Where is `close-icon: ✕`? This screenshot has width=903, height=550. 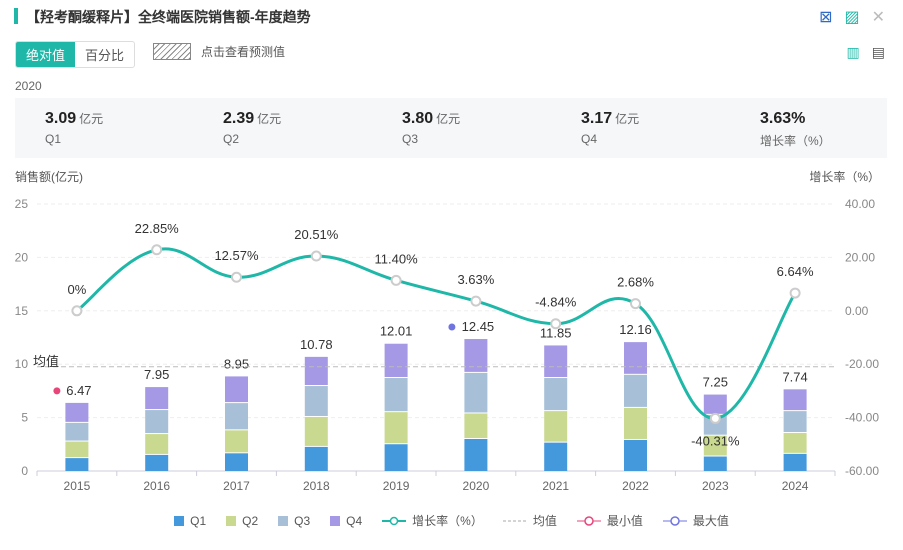
close-icon: ✕ is located at coordinates (878, 17).